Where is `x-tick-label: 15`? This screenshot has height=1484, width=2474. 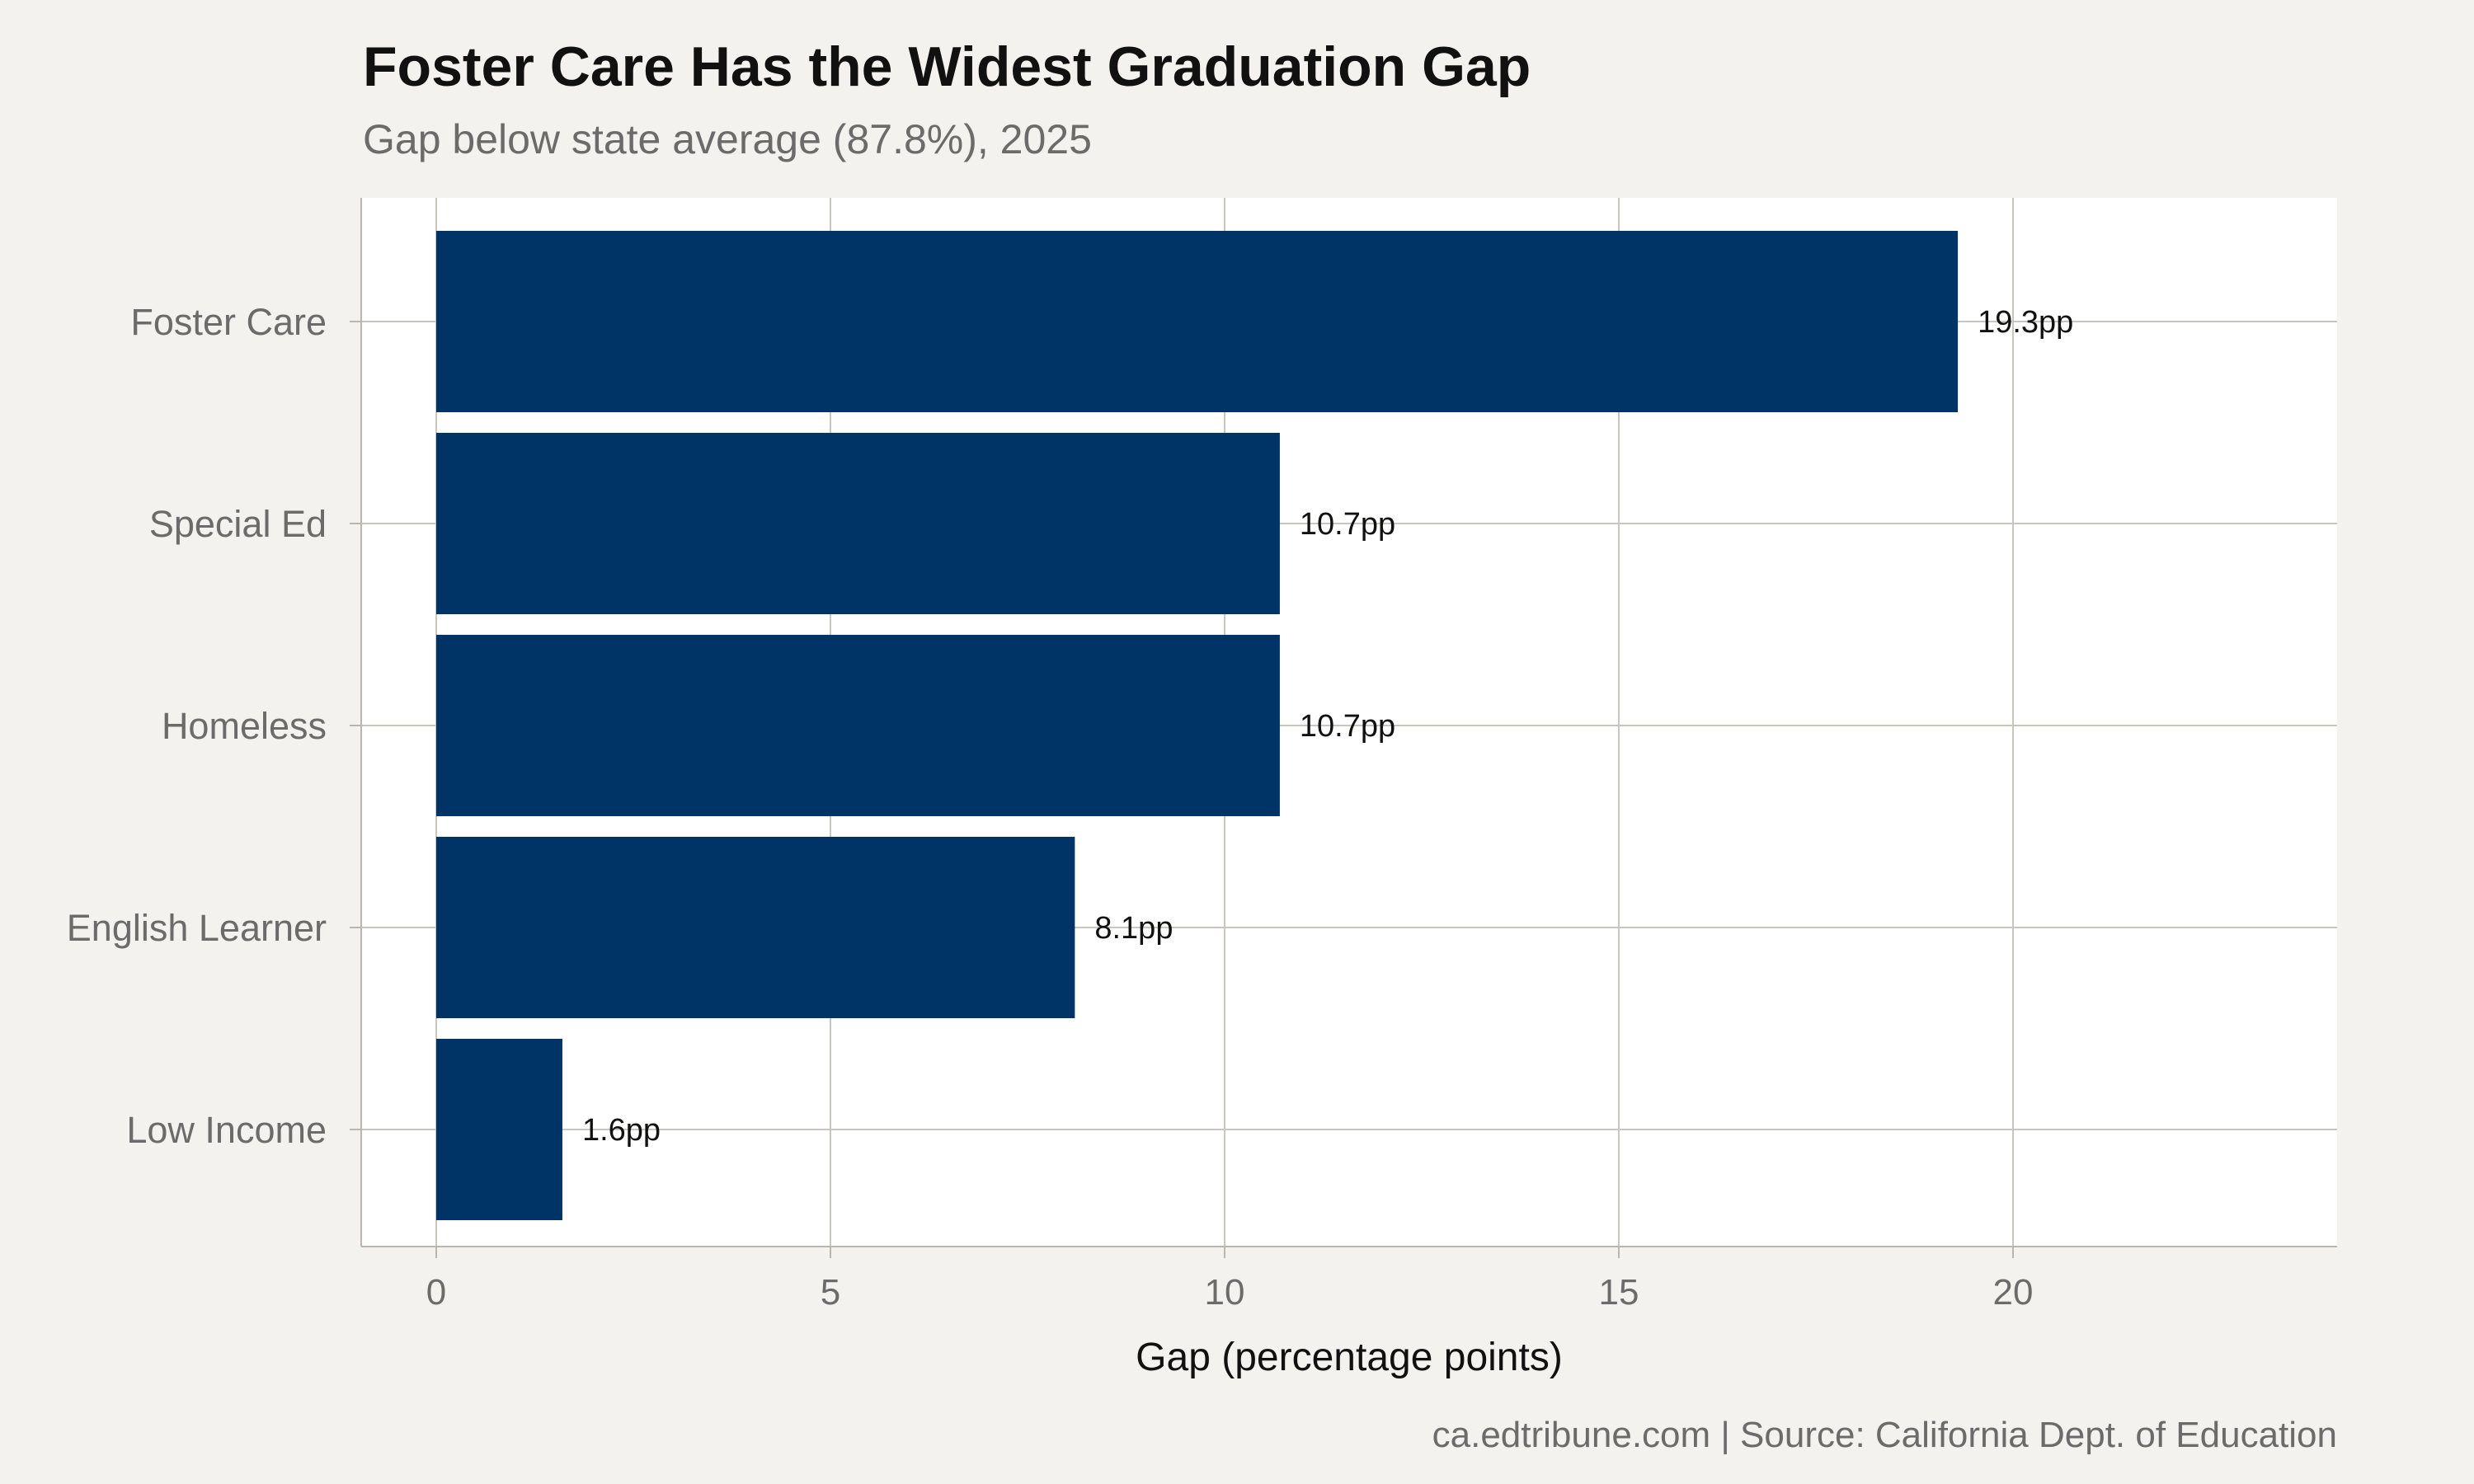
x-tick-label: 15 is located at coordinates (1619, 1292).